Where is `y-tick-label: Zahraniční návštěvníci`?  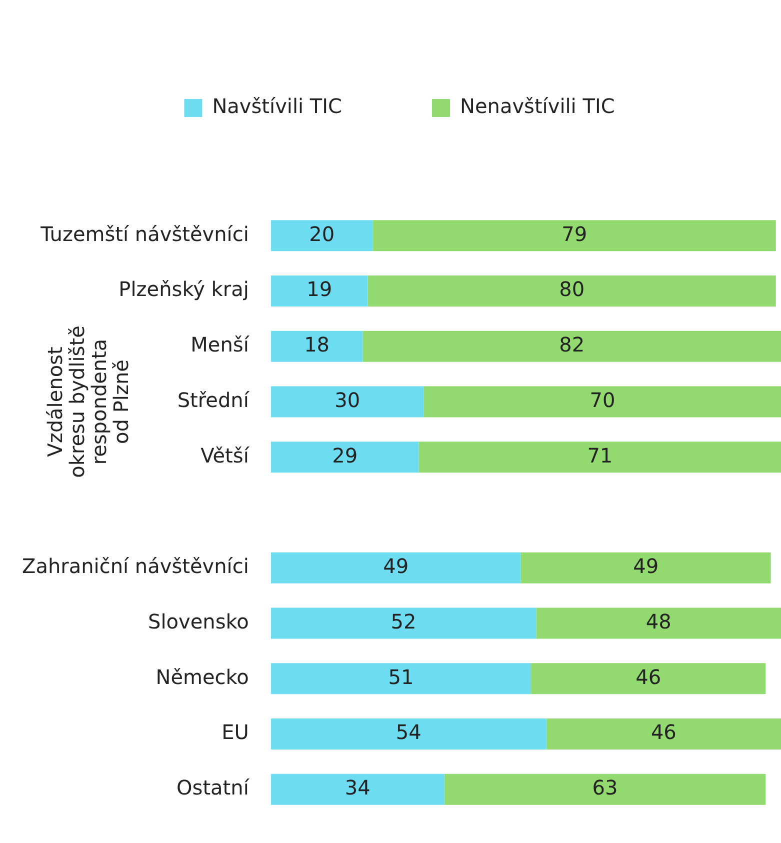
y-tick-label: Zahraniční návštěvníci is located at coordinates (135, 566).